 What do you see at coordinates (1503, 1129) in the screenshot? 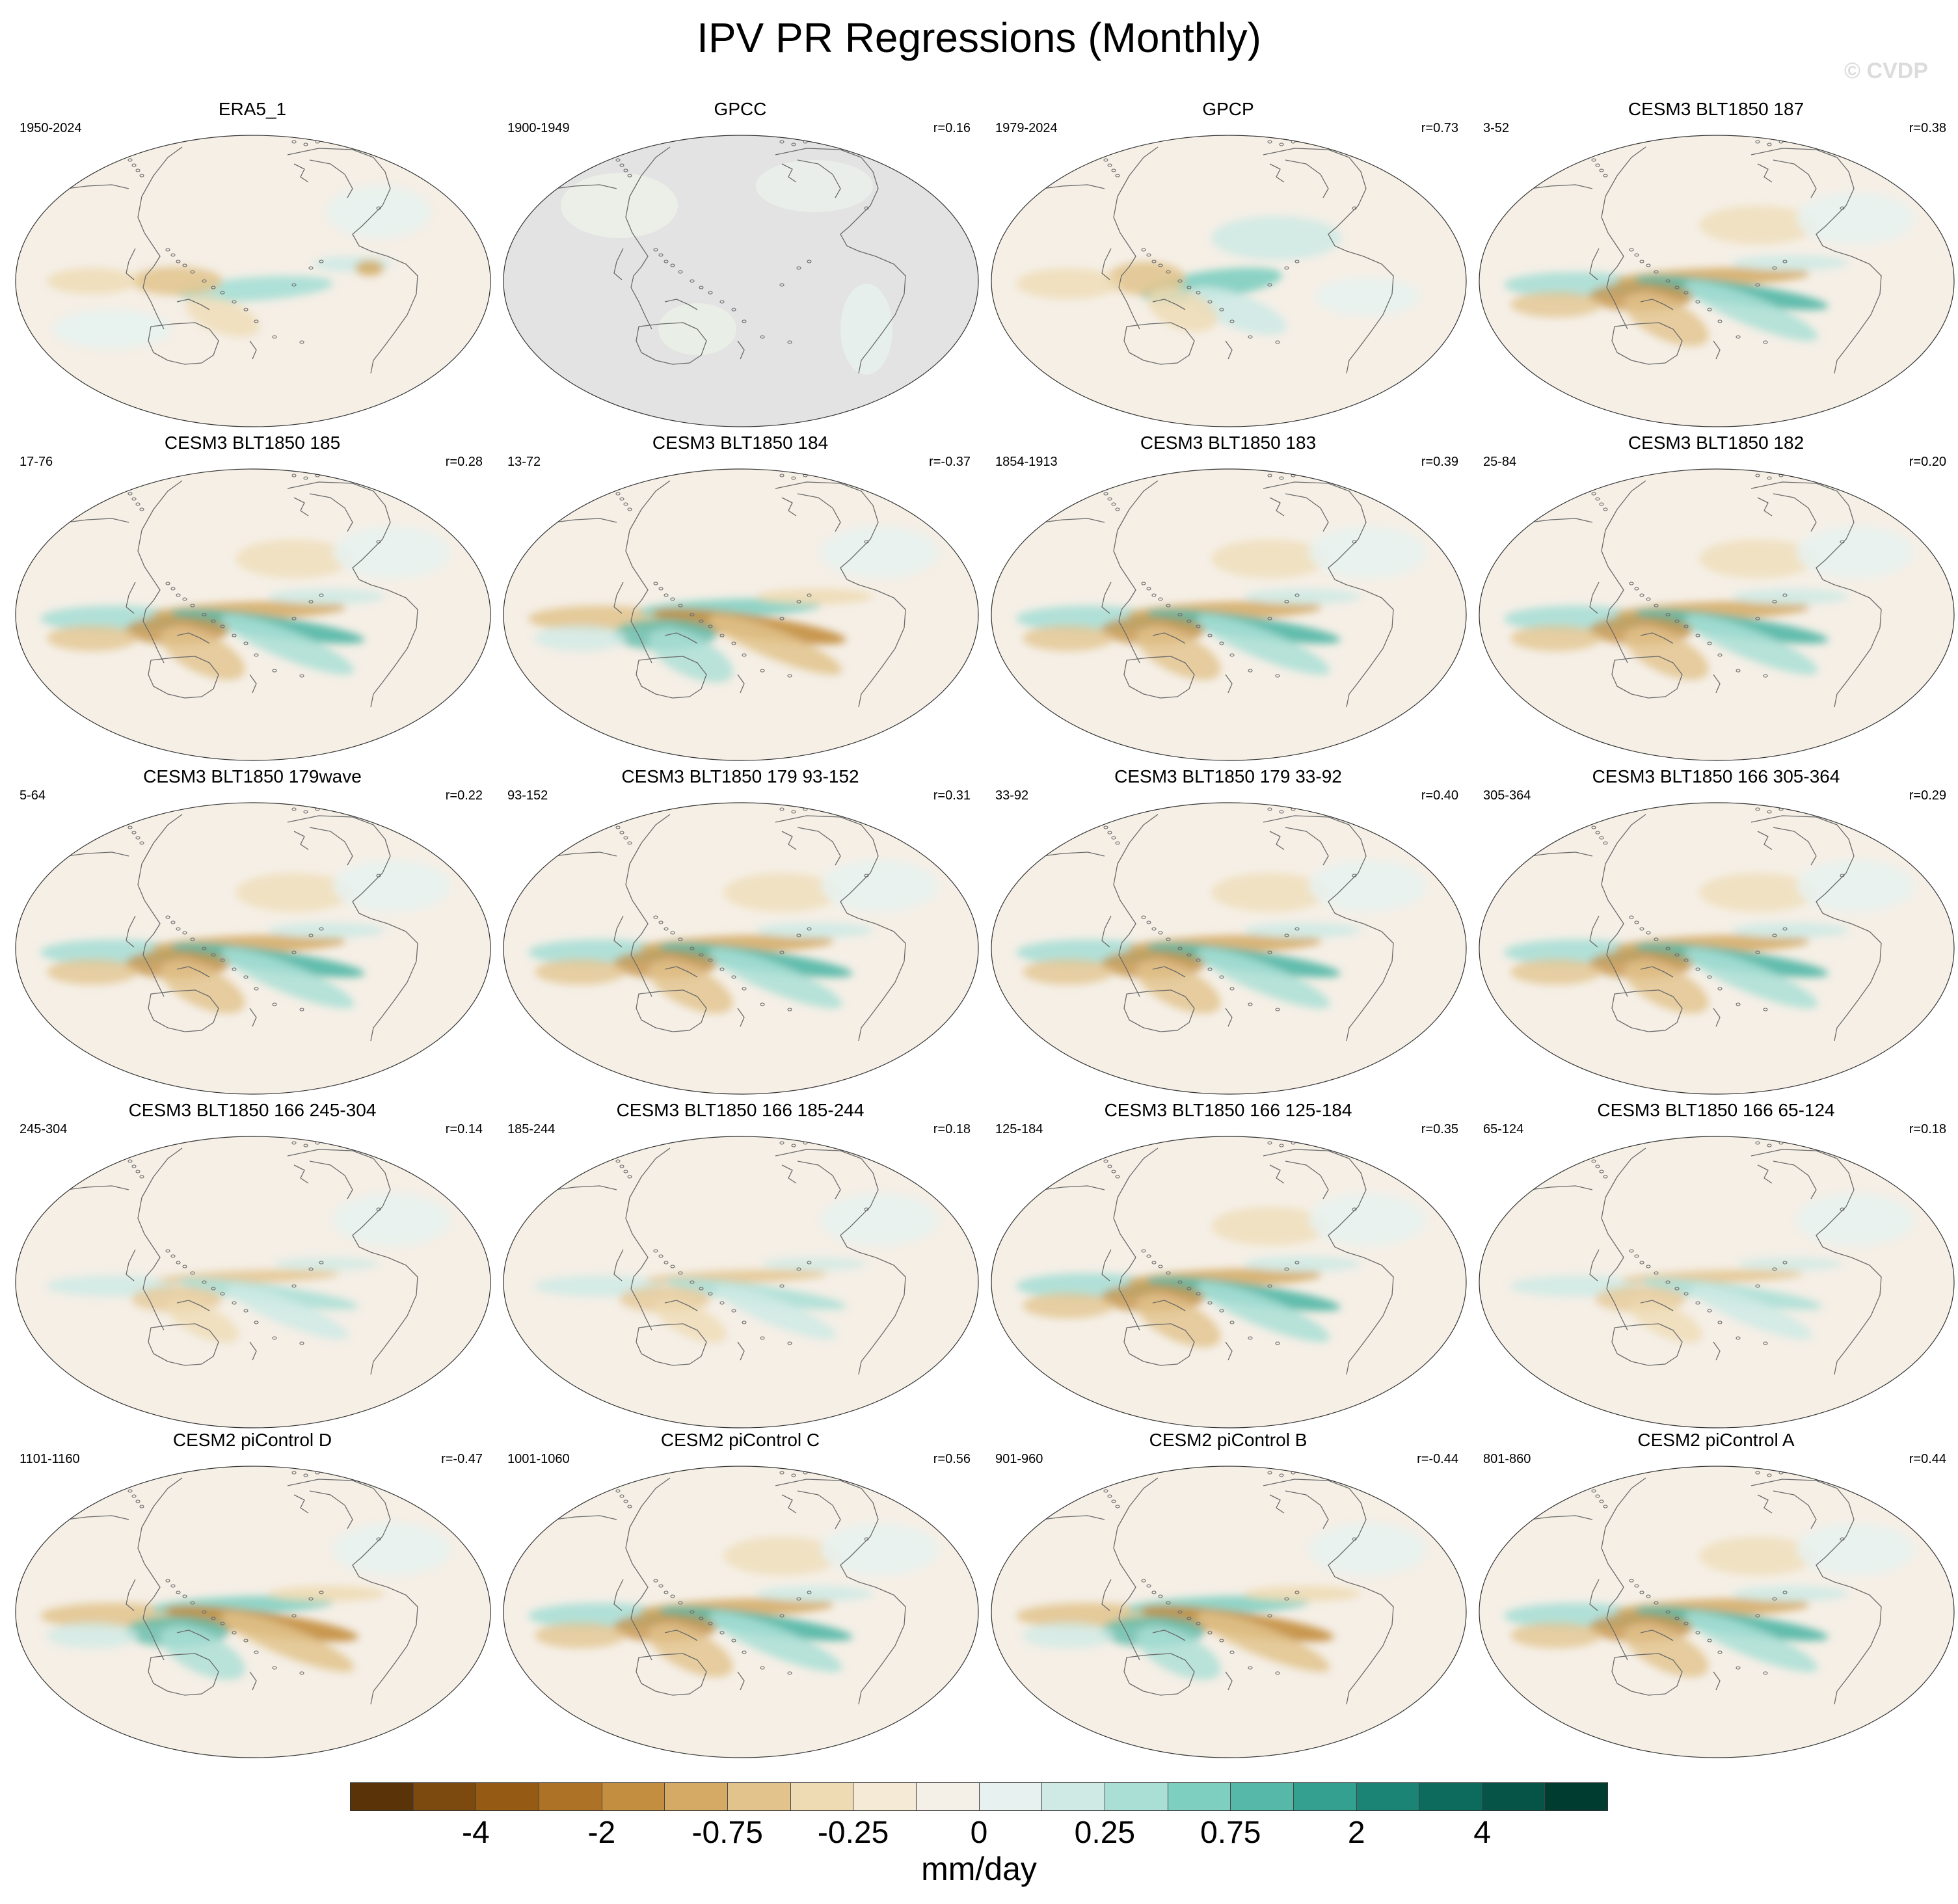
I see `panel-period: 65-124` at bounding box center [1503, 1129].